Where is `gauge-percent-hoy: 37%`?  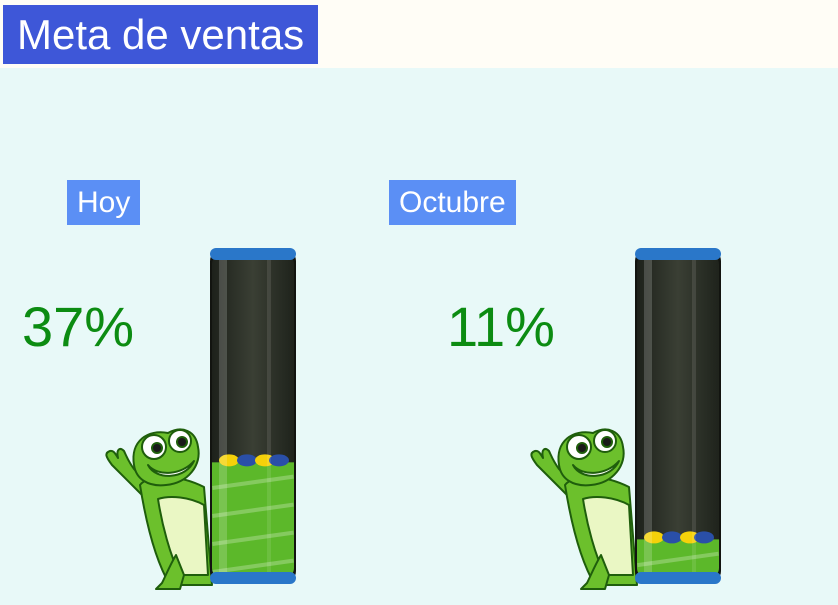
gauge-percent-hoy: 37% is located at coordinates (78, 326).